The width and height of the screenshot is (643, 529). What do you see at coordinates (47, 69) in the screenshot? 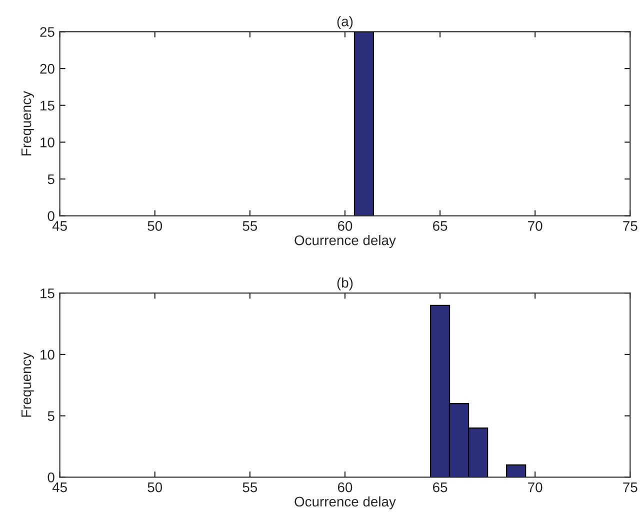
I see `y-tick-label: 20` at bounding box center [47, 69].